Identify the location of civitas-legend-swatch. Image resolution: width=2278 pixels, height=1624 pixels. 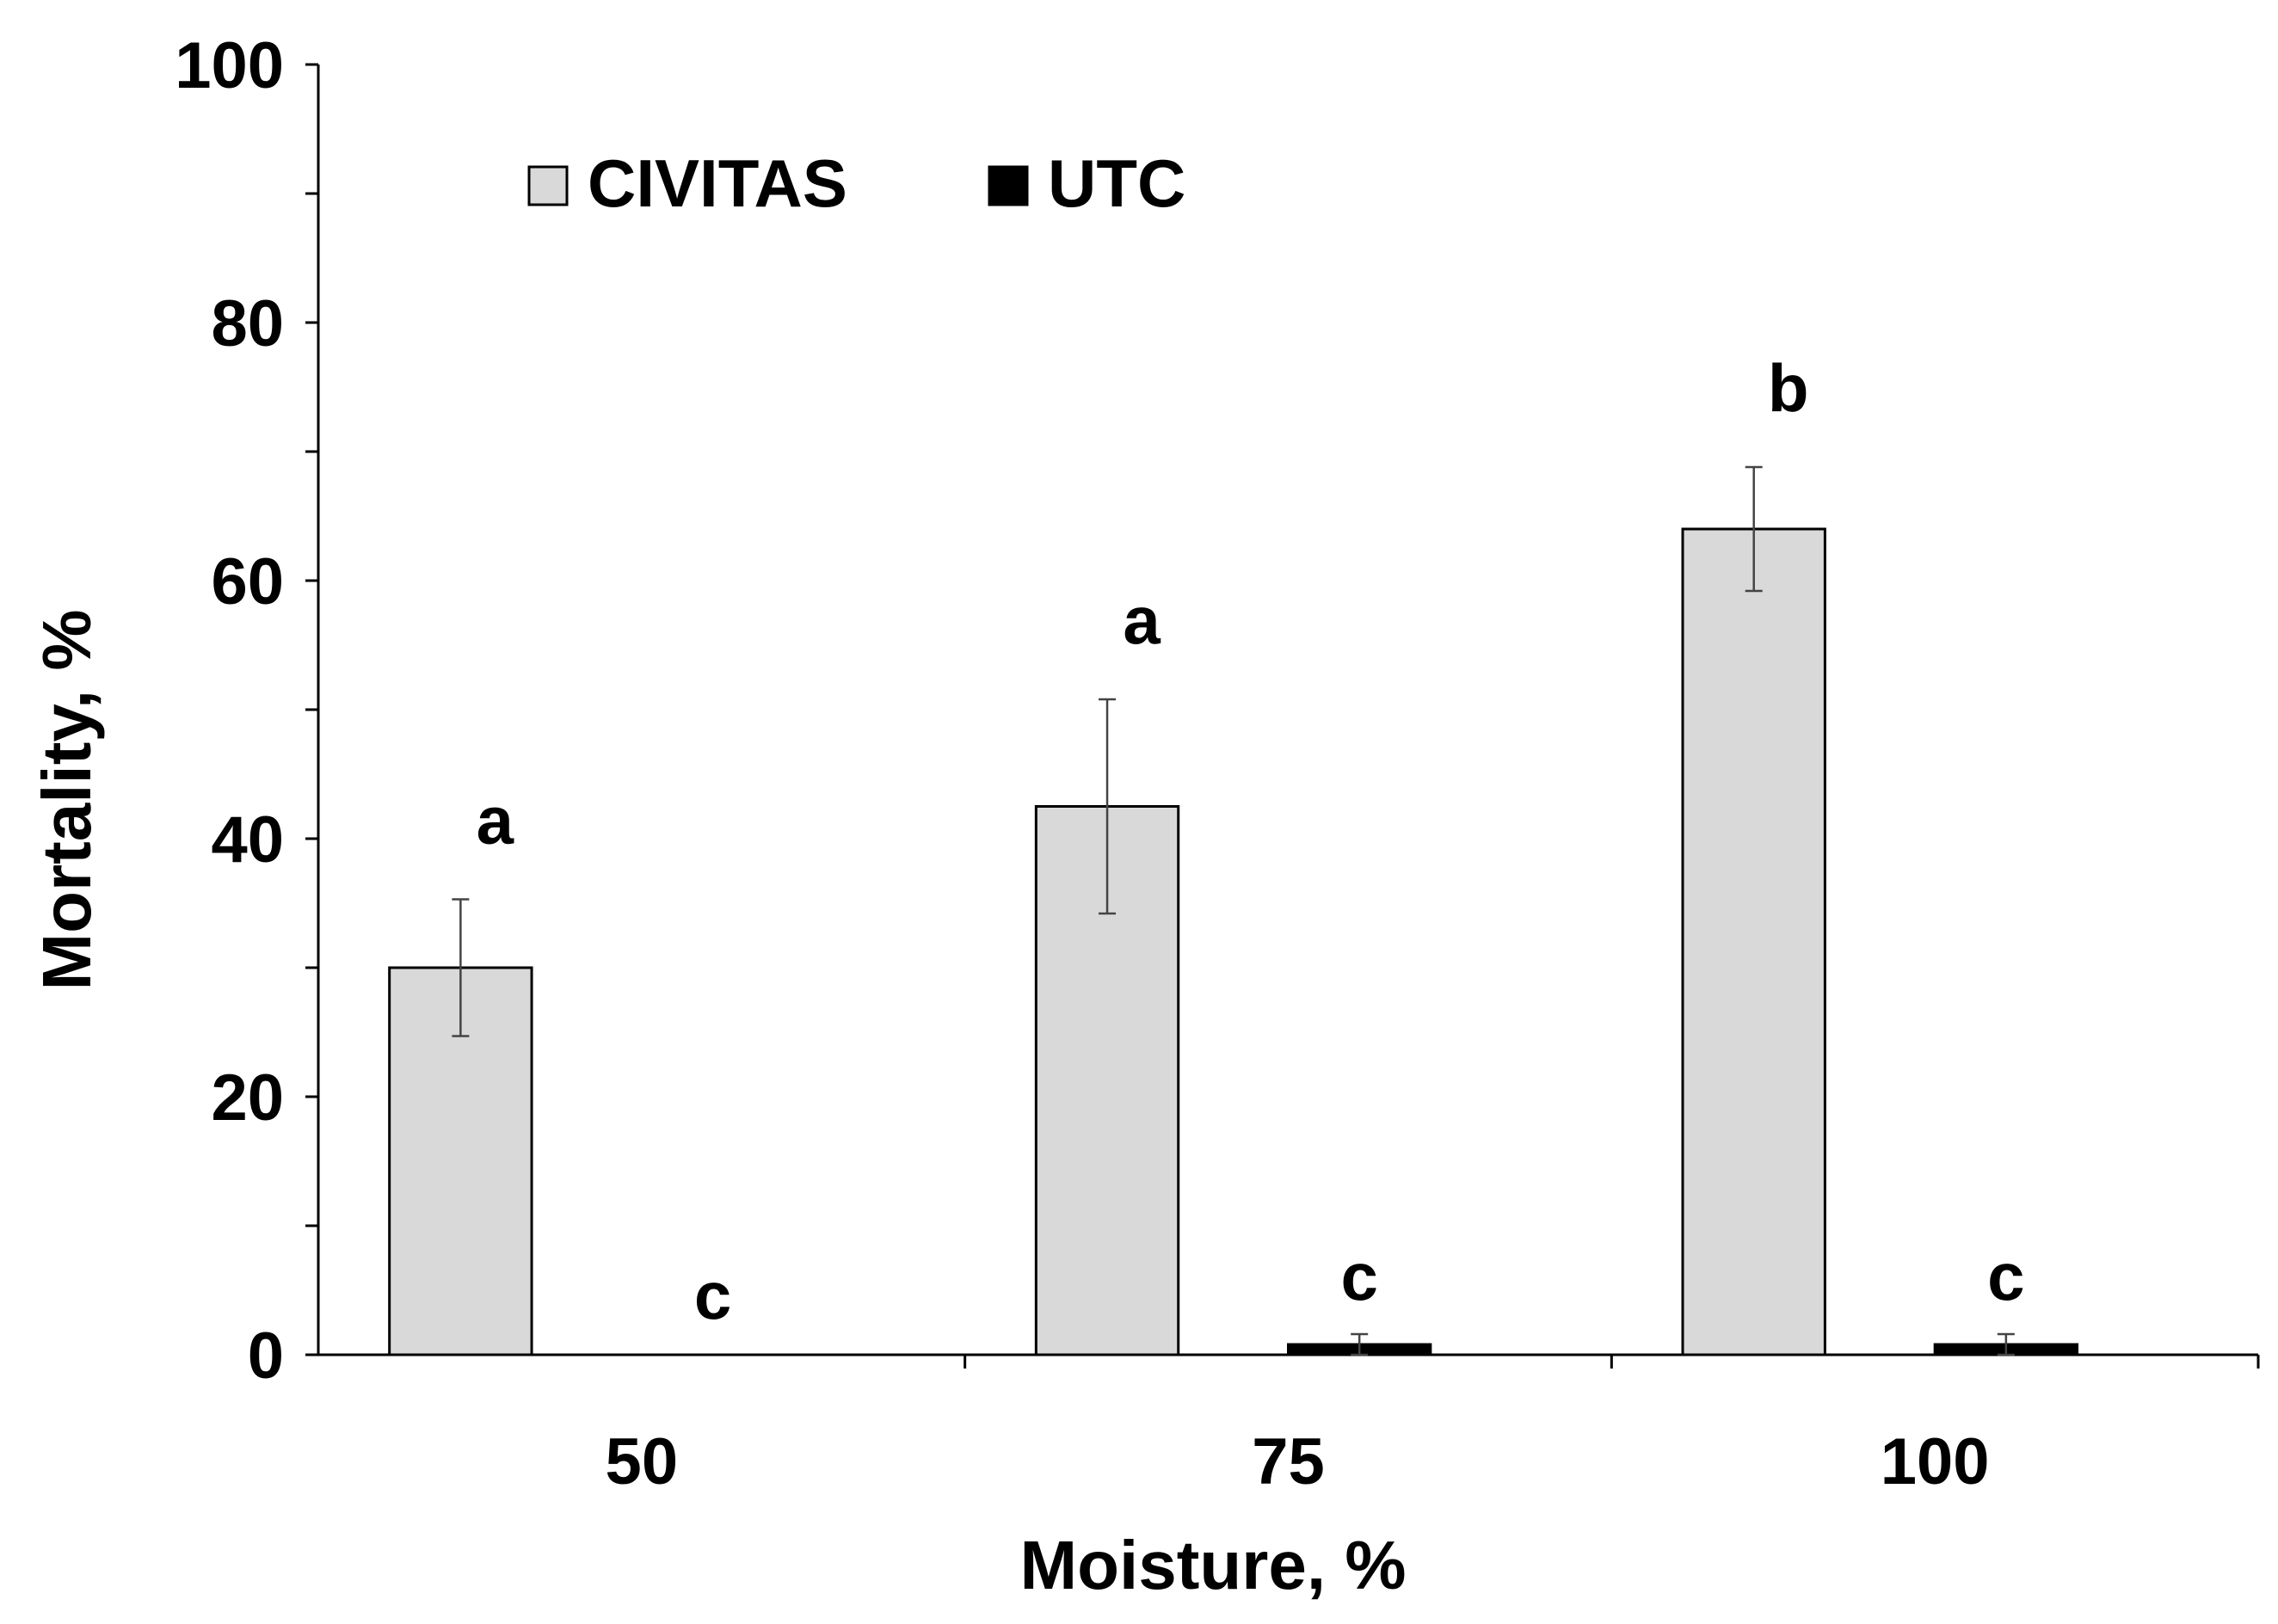
(548, 185).